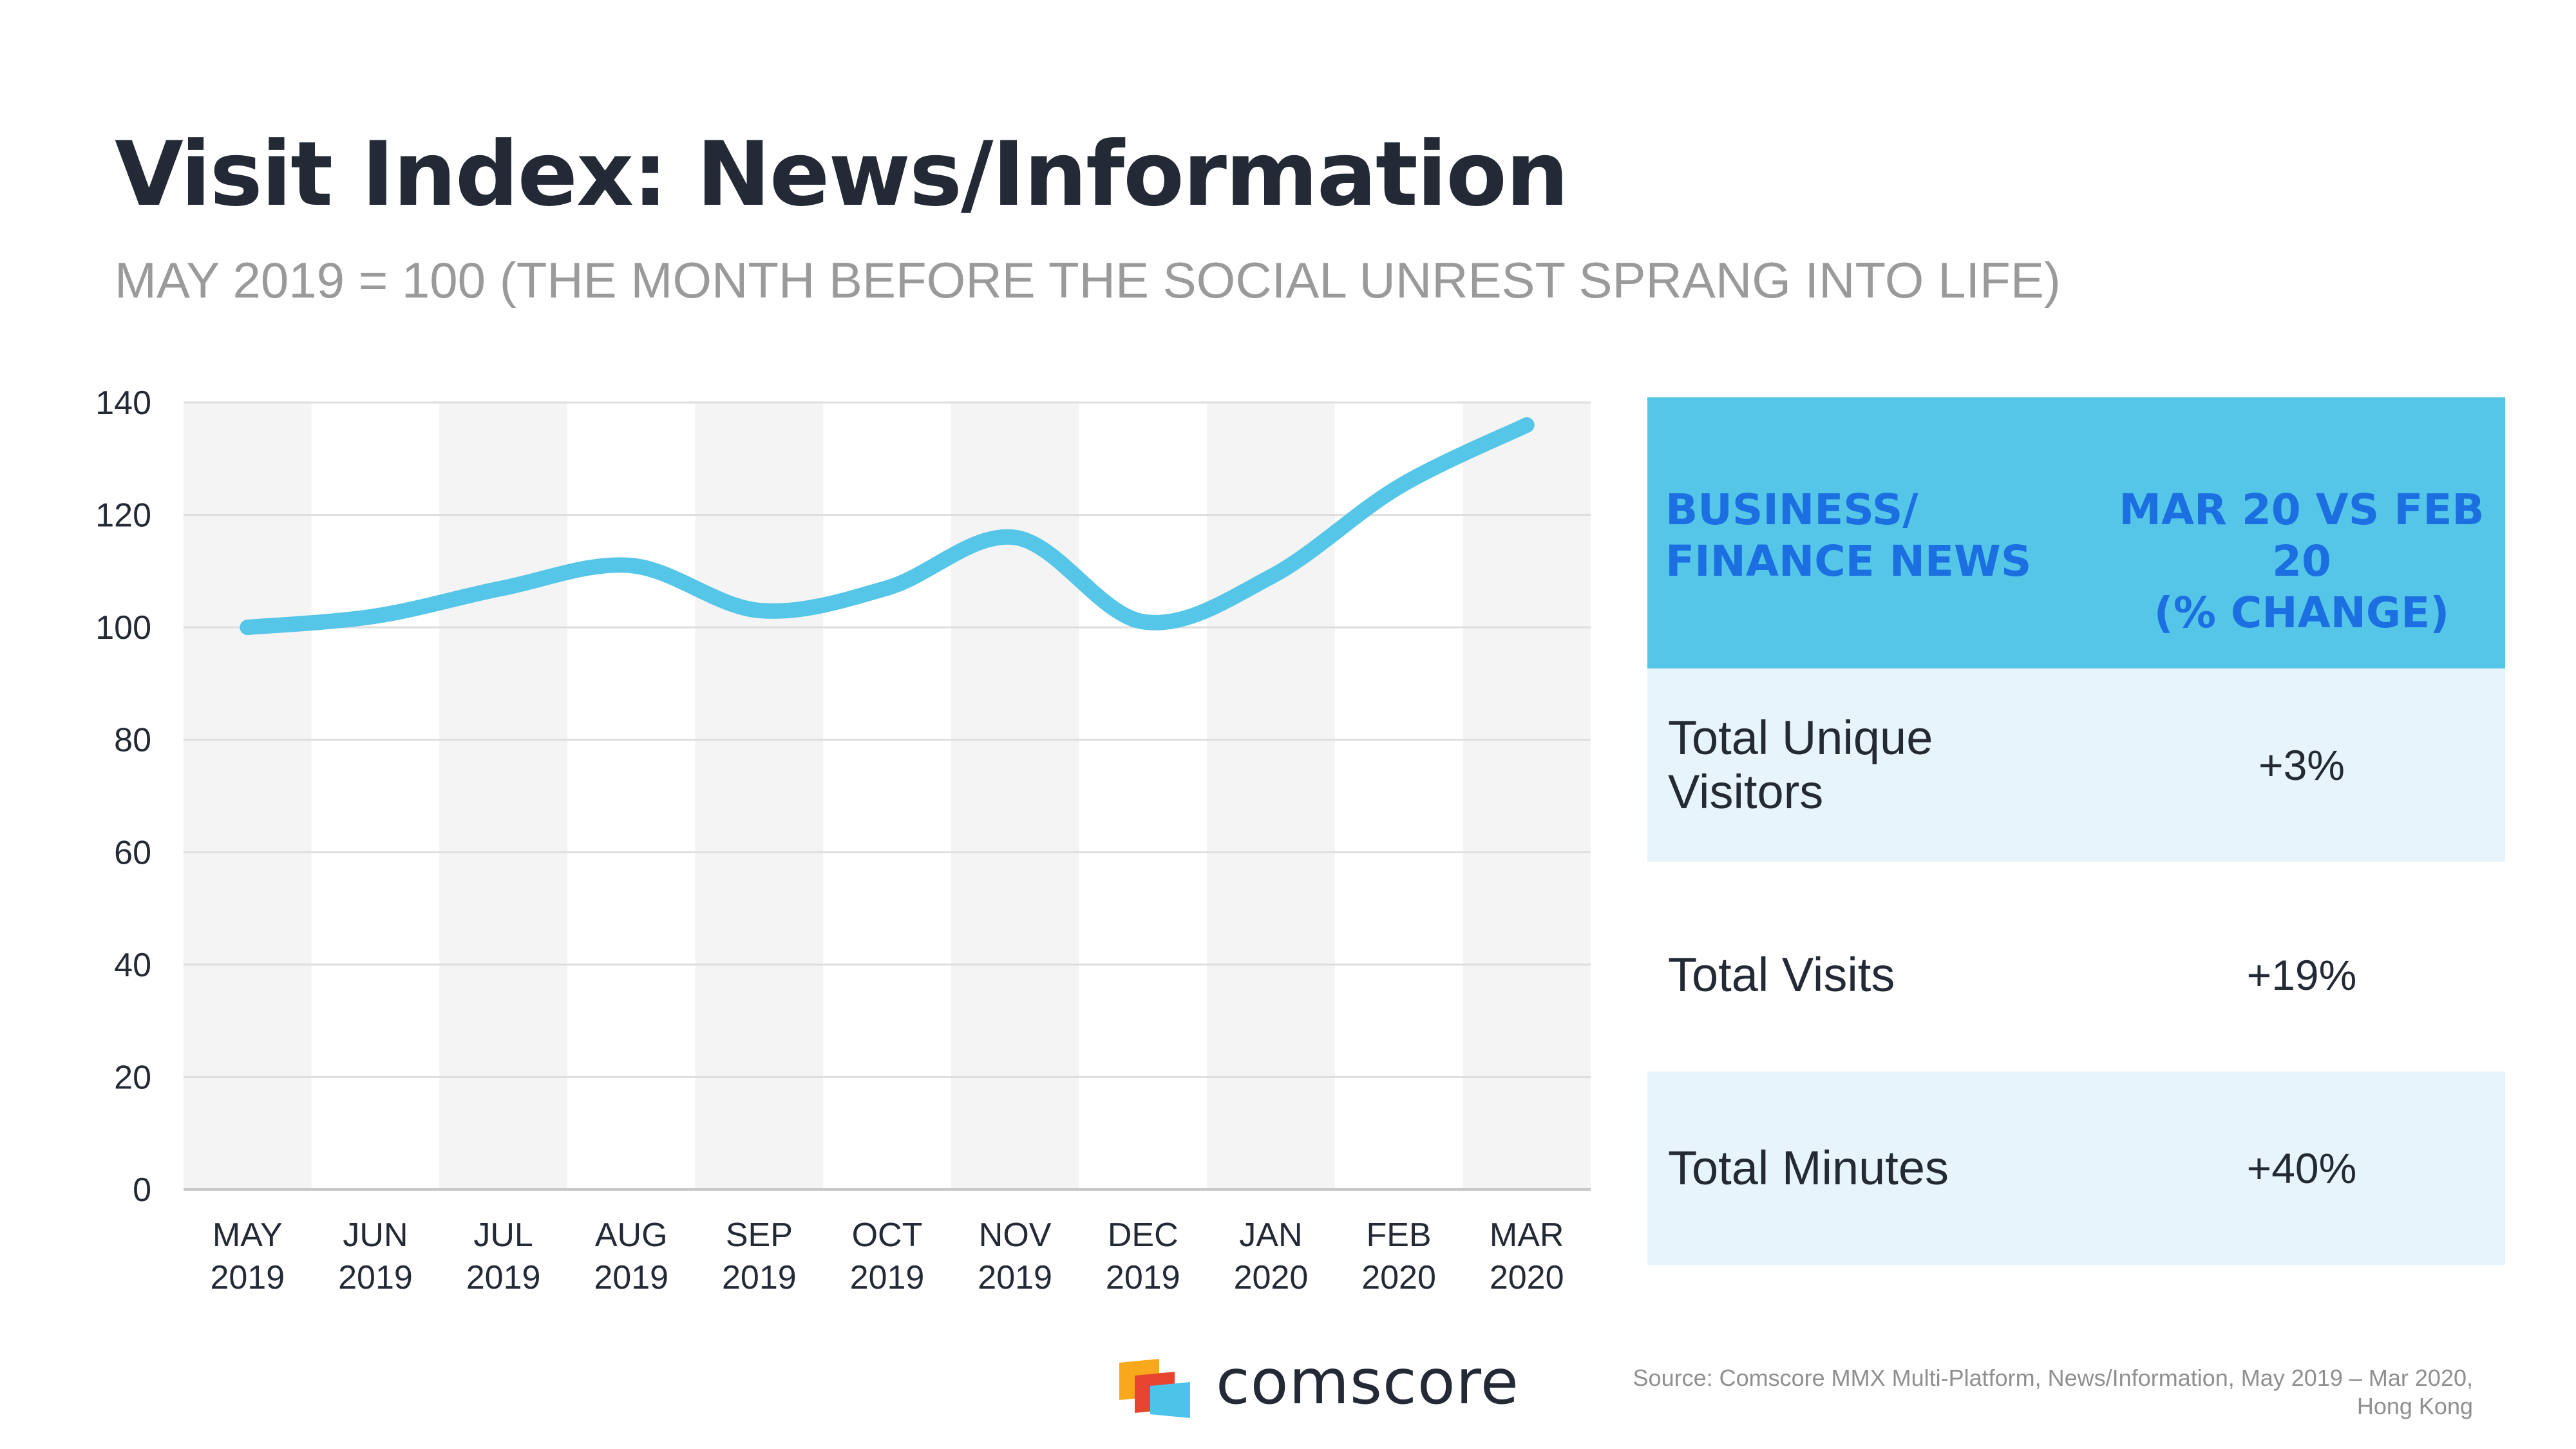 The width and height of the screenshot is (2576, 1449). What do you see at coordinates (1399, 1256) in the screenshot?
I see `x-tick-label: FEB 2020` at bounding box center [1399, 1256].